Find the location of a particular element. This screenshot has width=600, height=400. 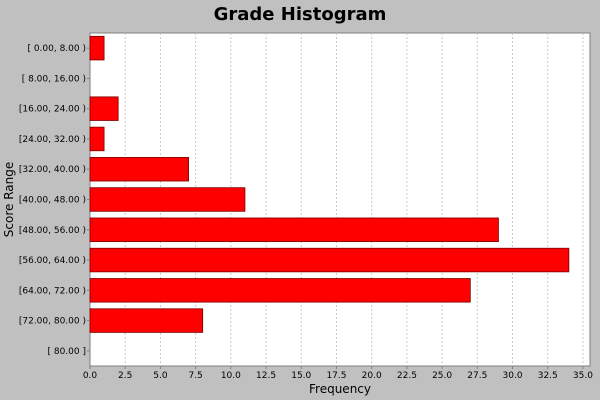

x-tick-label: 20.0 is located at coordinates (372, 376).